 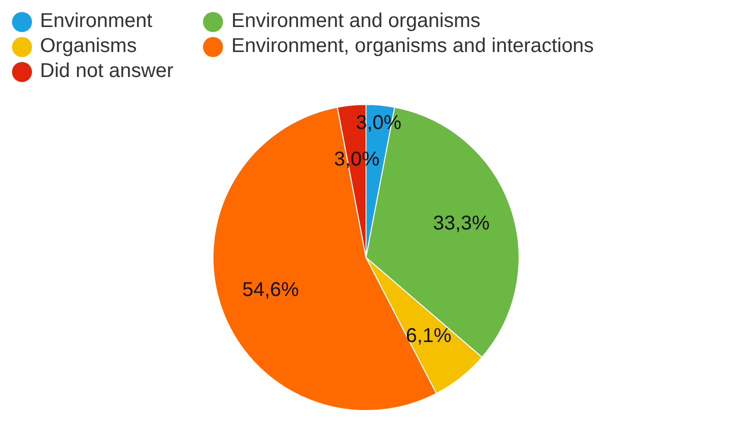 I want to click on data-label: 33,3%, so click(x=461, y=223).